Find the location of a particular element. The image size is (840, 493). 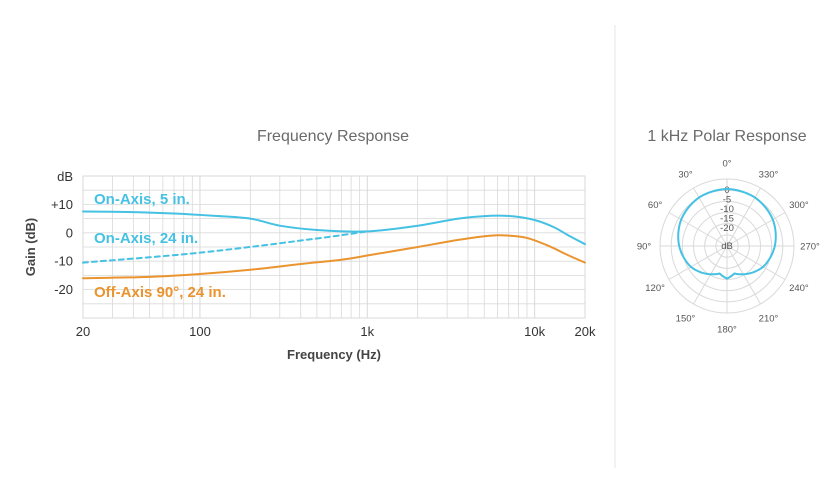

polar-angle-label: 0° is located at coordinates (726, 164).